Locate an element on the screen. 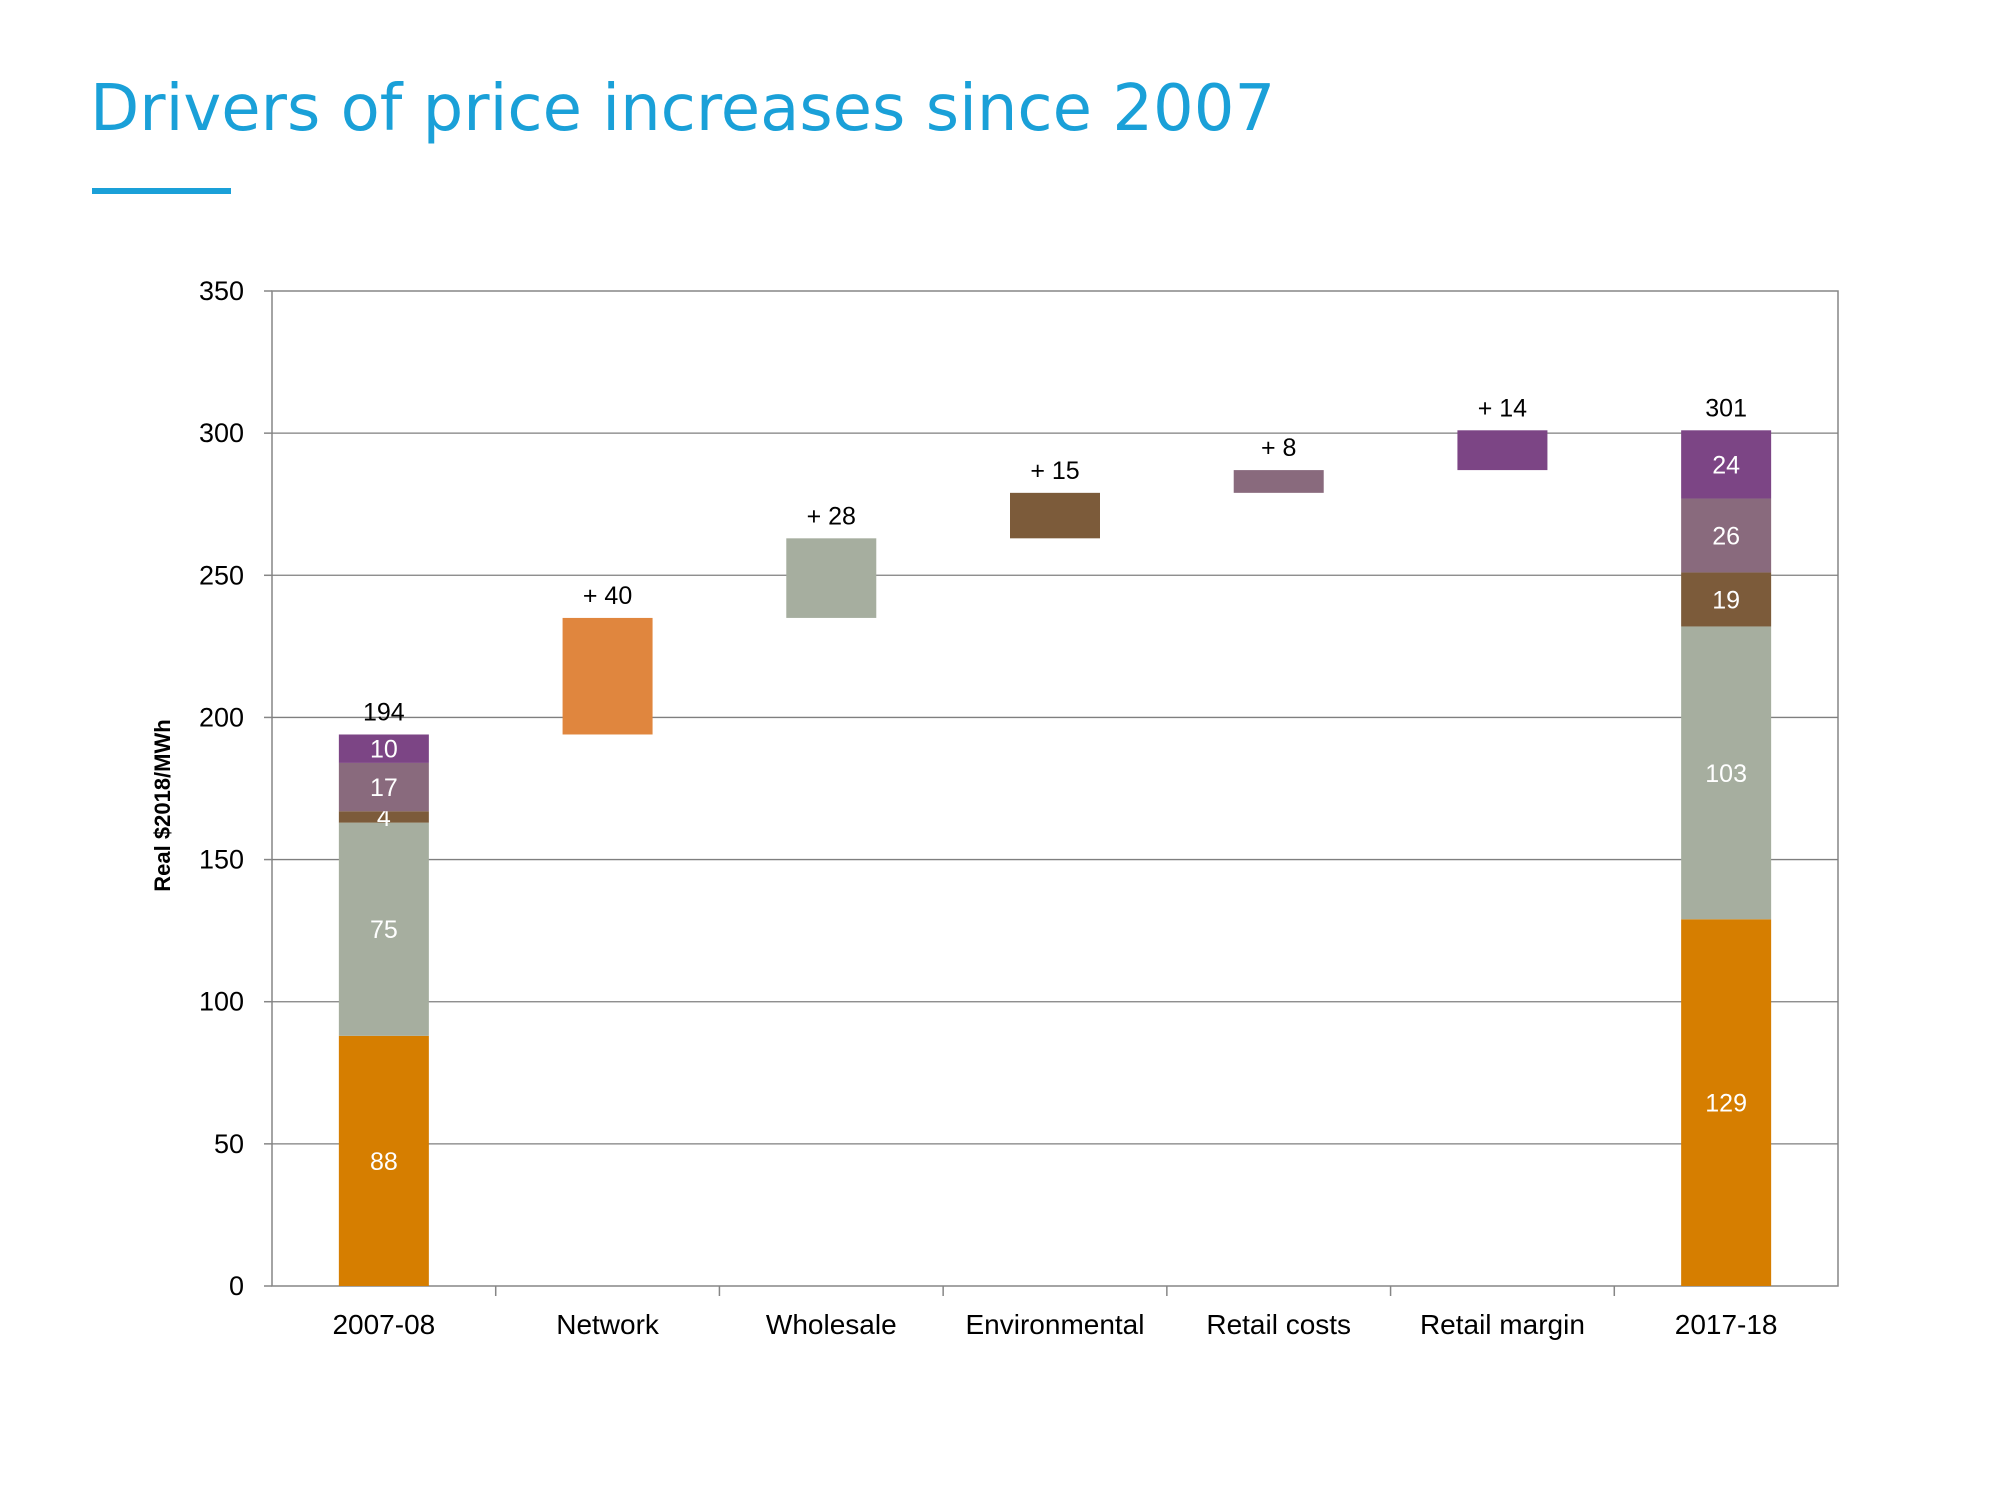  x-label-2017-18: 2017-18 is located at coordinates (1726, 1324).